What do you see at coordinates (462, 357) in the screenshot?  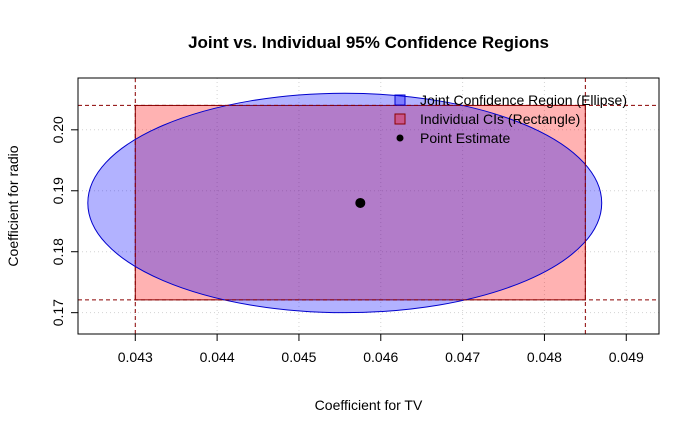 I see `x-tick-label: 0.047` at bounding box center [462, 357].